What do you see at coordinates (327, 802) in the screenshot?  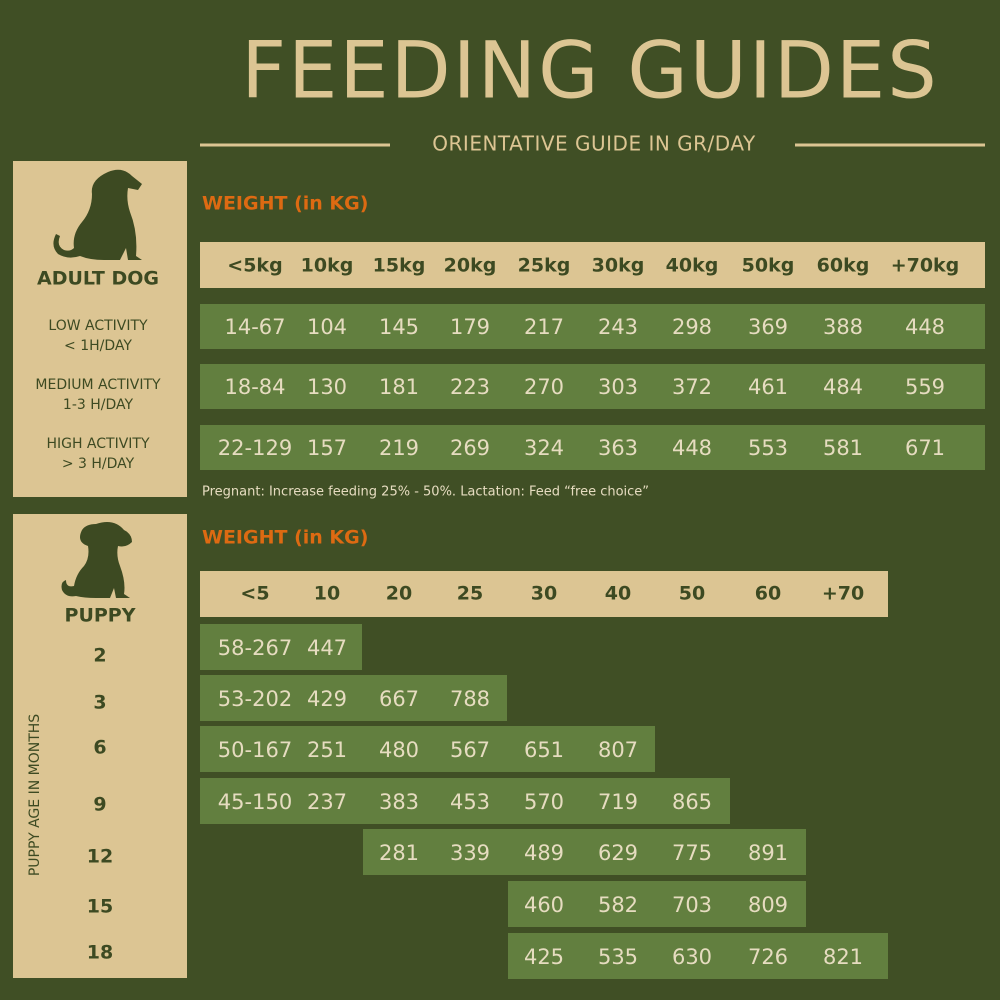 I see `cell: 237` at bounding box center [327, 802].